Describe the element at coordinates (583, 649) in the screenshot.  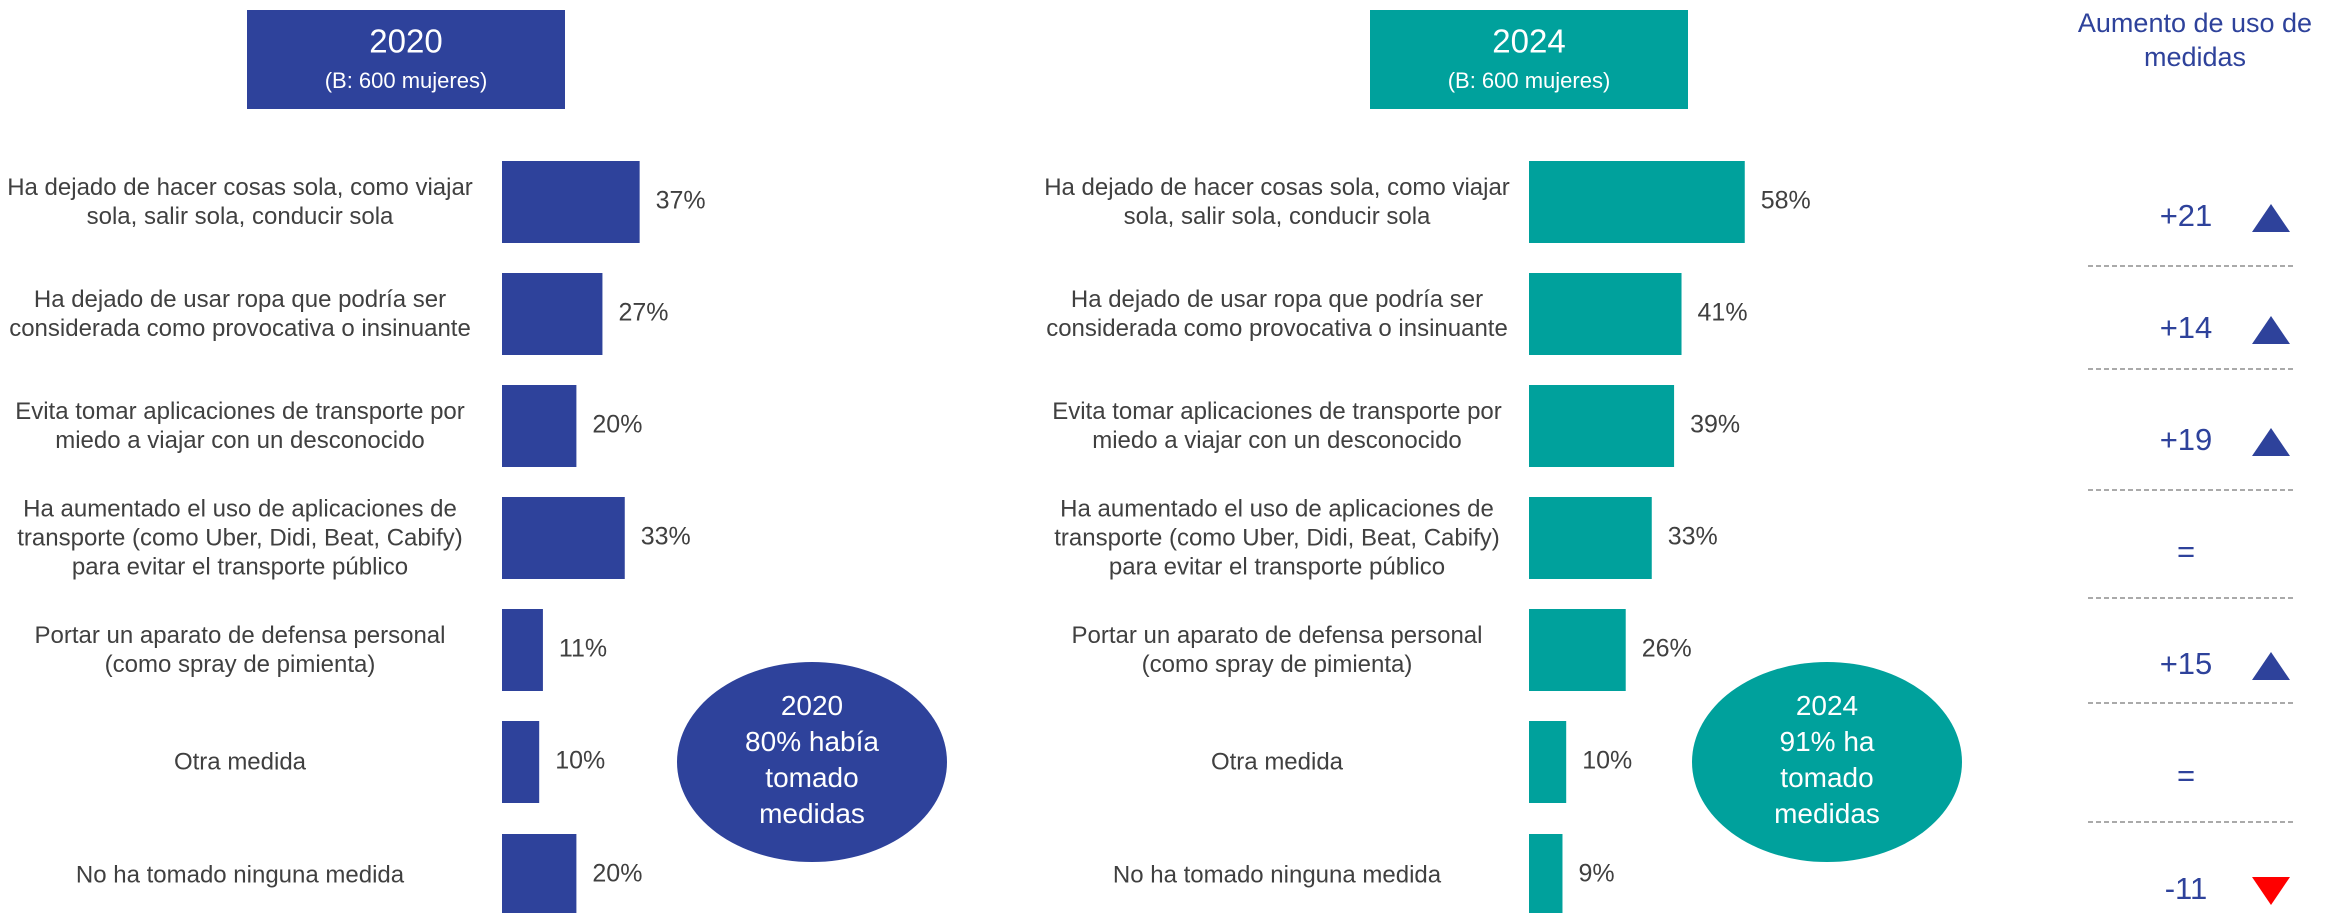
I see `value-label: 11%` at that location.